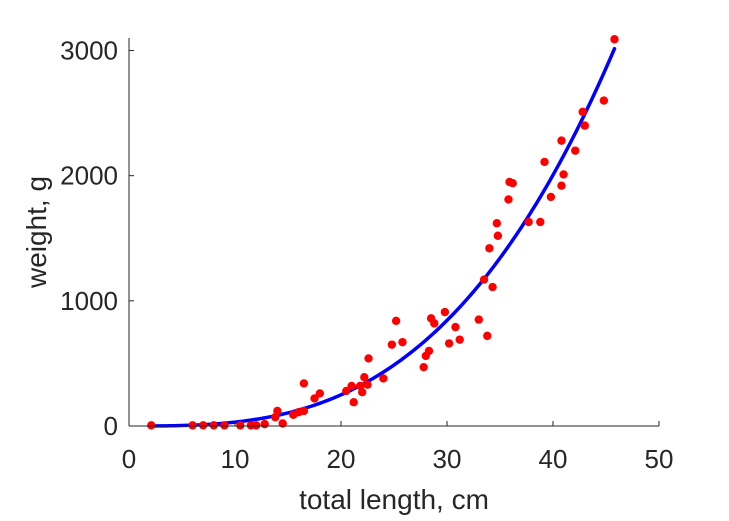 The width and height of the screenshot is (729, 521). Describe the element at coordinates (129, 459) in the screenshot. I see `x-tick-label: 0` at that location.